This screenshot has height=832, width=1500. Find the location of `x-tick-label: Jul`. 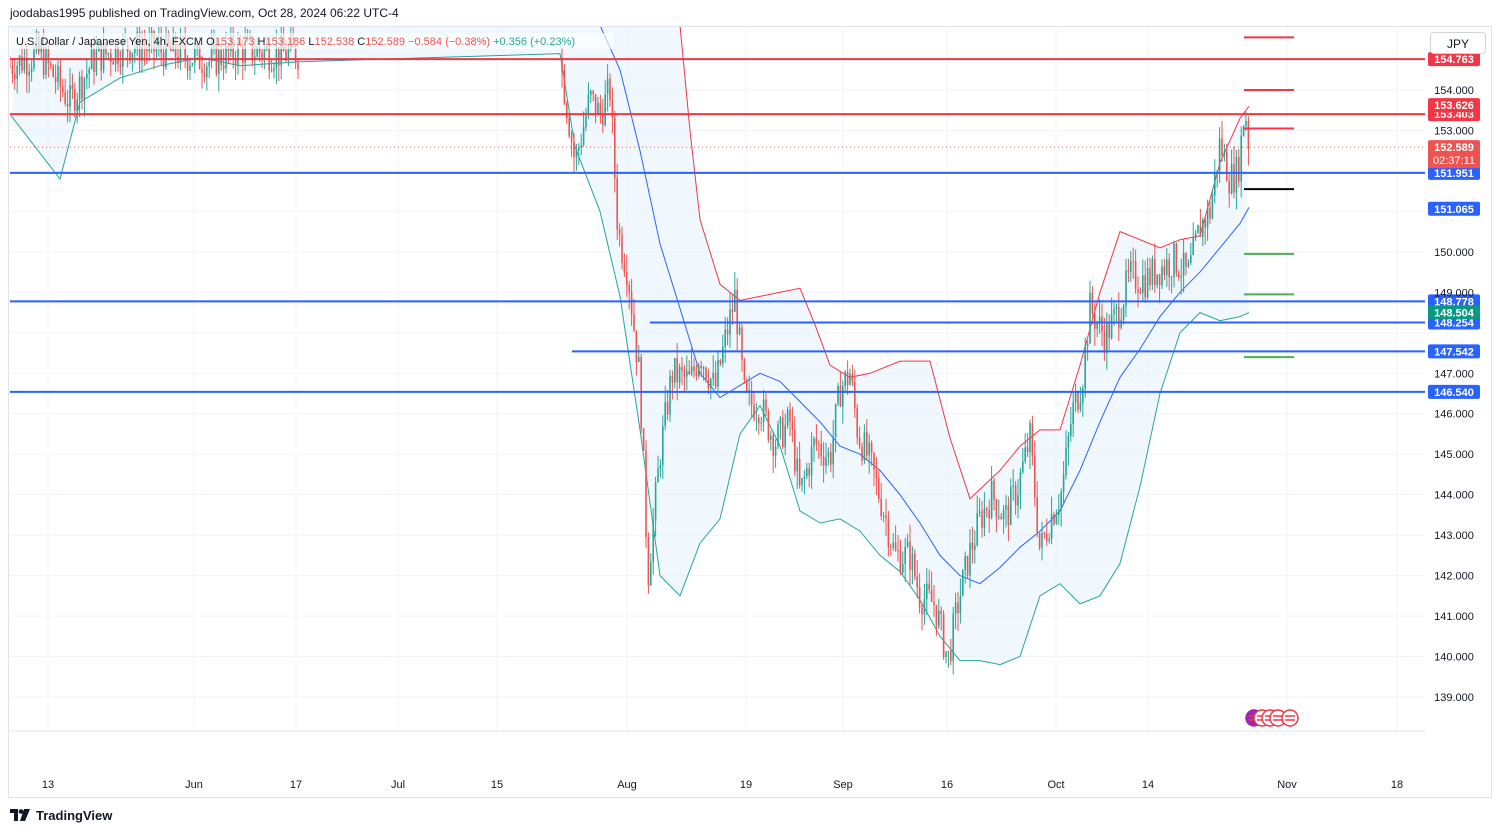

x-tick-label: Jul is located at coordinates (398, 785).